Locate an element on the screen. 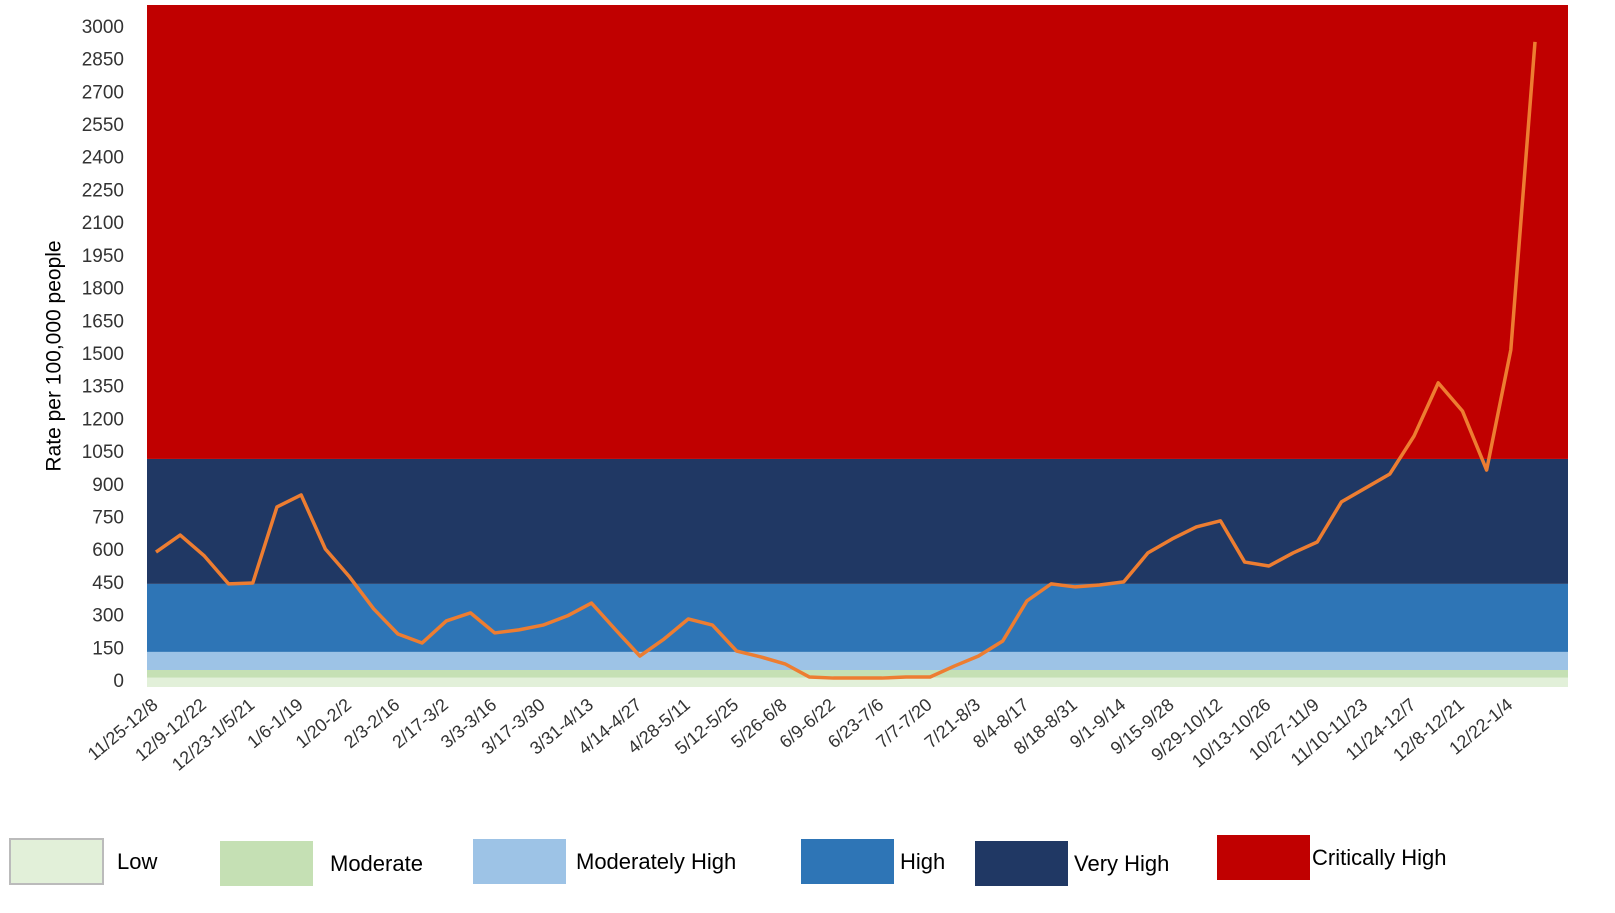 The width and height of the screenshot is (1615, 913). y-tick-label: 1950 is located at coordinates (103, 256).